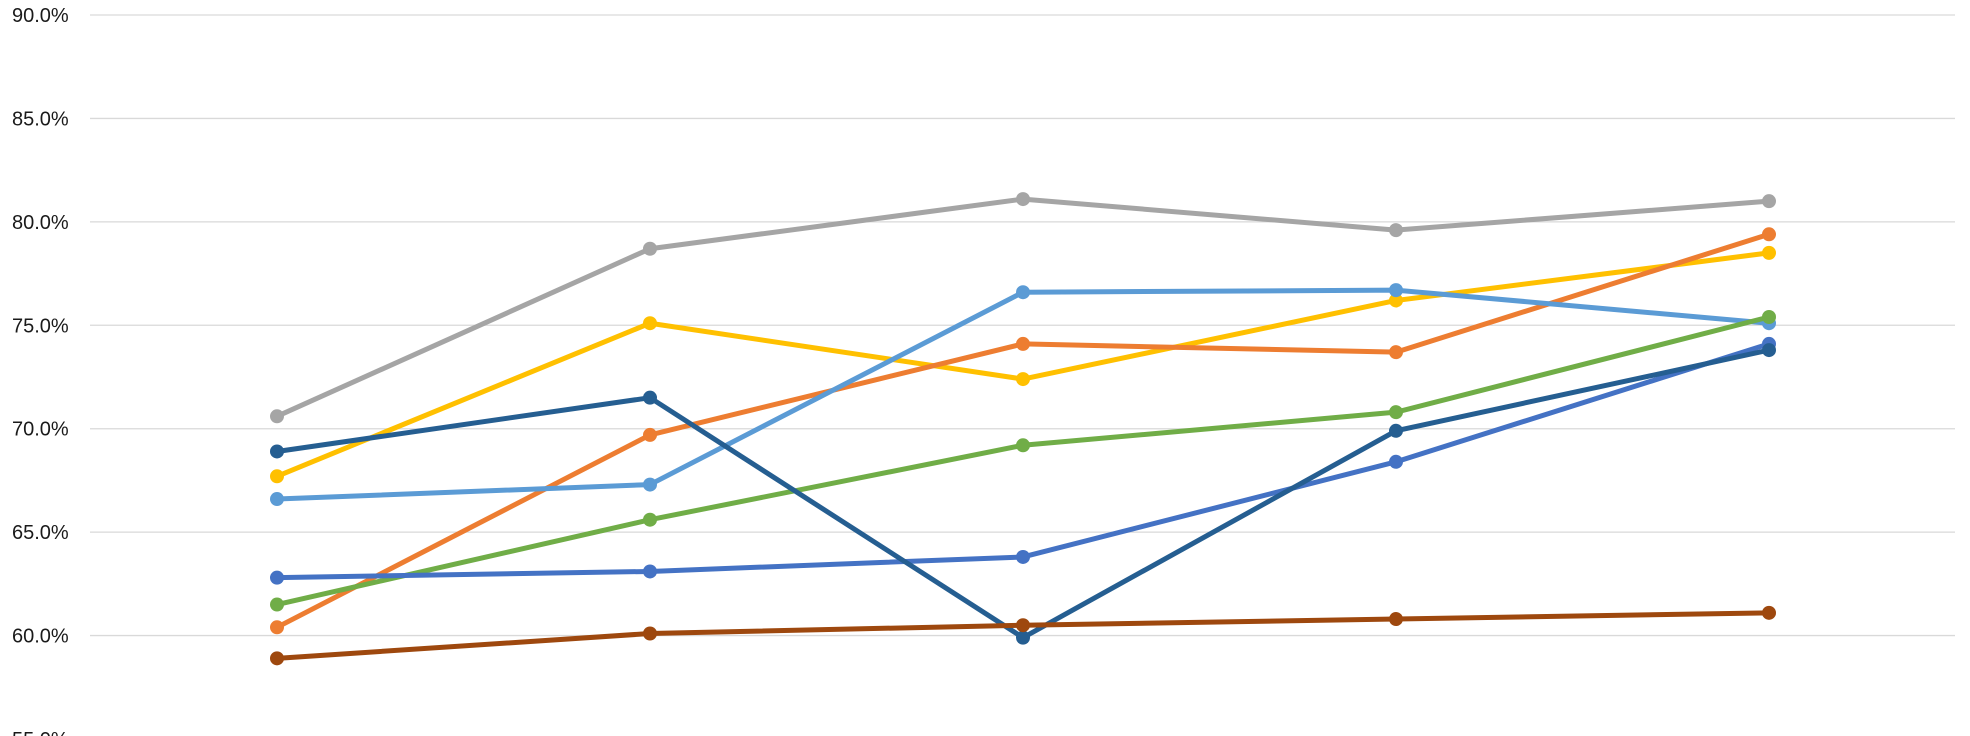 The width and height of the screenshot is (1970, 736). What do you see at coordinates (40, 533) in the screenshot?
I see `y-tick-label: 65.0%` at bounding box center [40, 533].